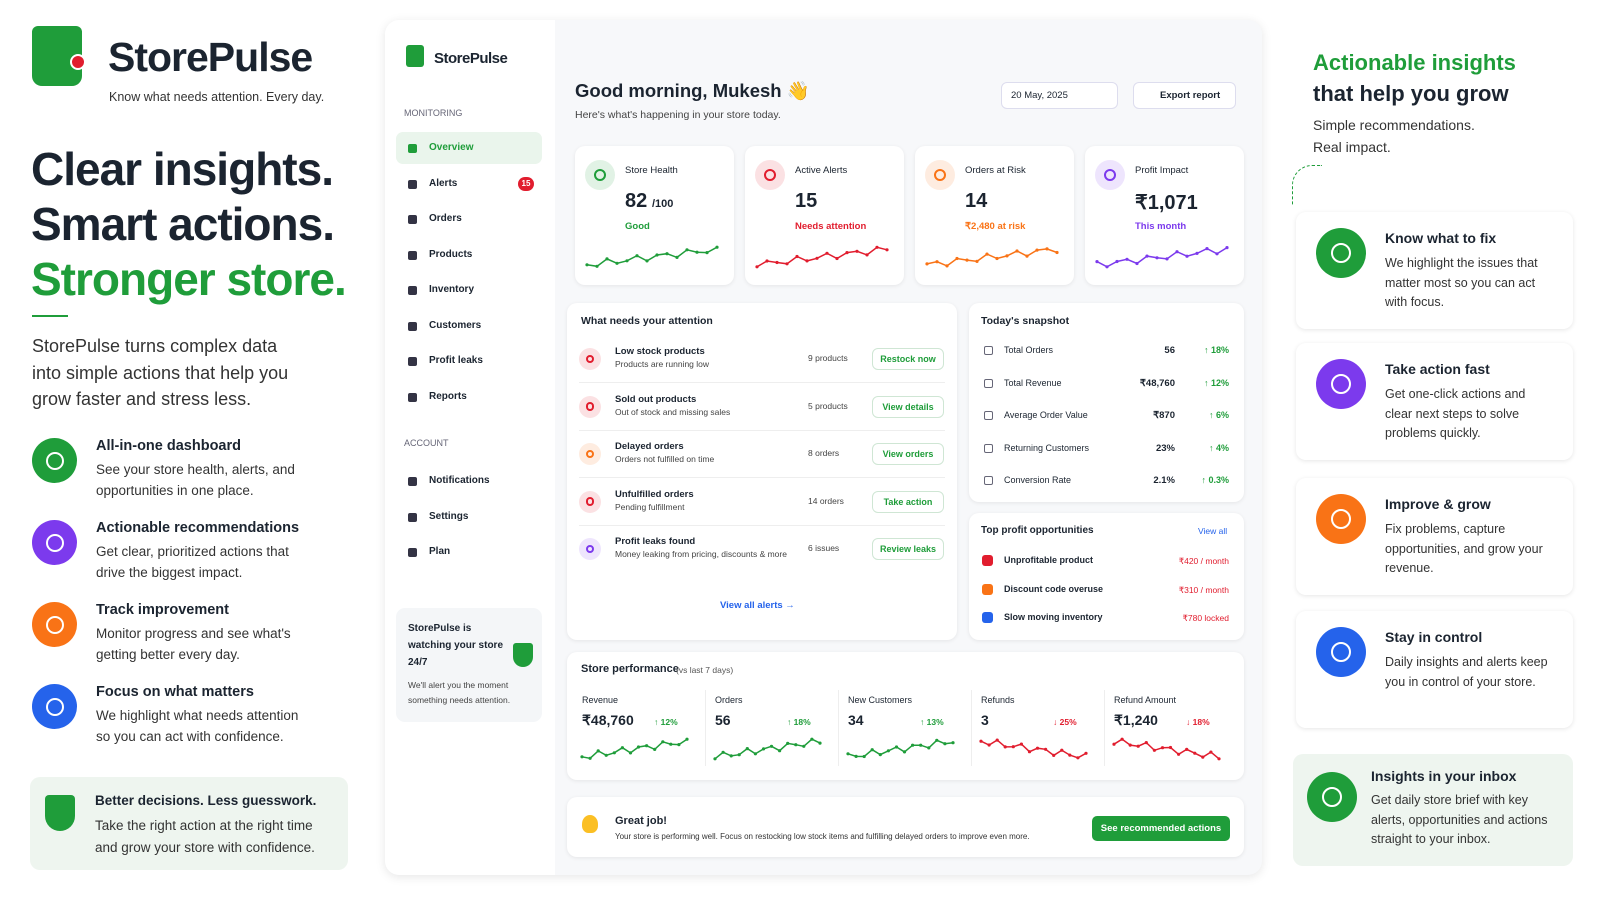 The image size is (1600, 900). What do you see at coordinates (415, 56) in the screenshot?
I see `sidebar-logo` at bounding box center [415, 56].